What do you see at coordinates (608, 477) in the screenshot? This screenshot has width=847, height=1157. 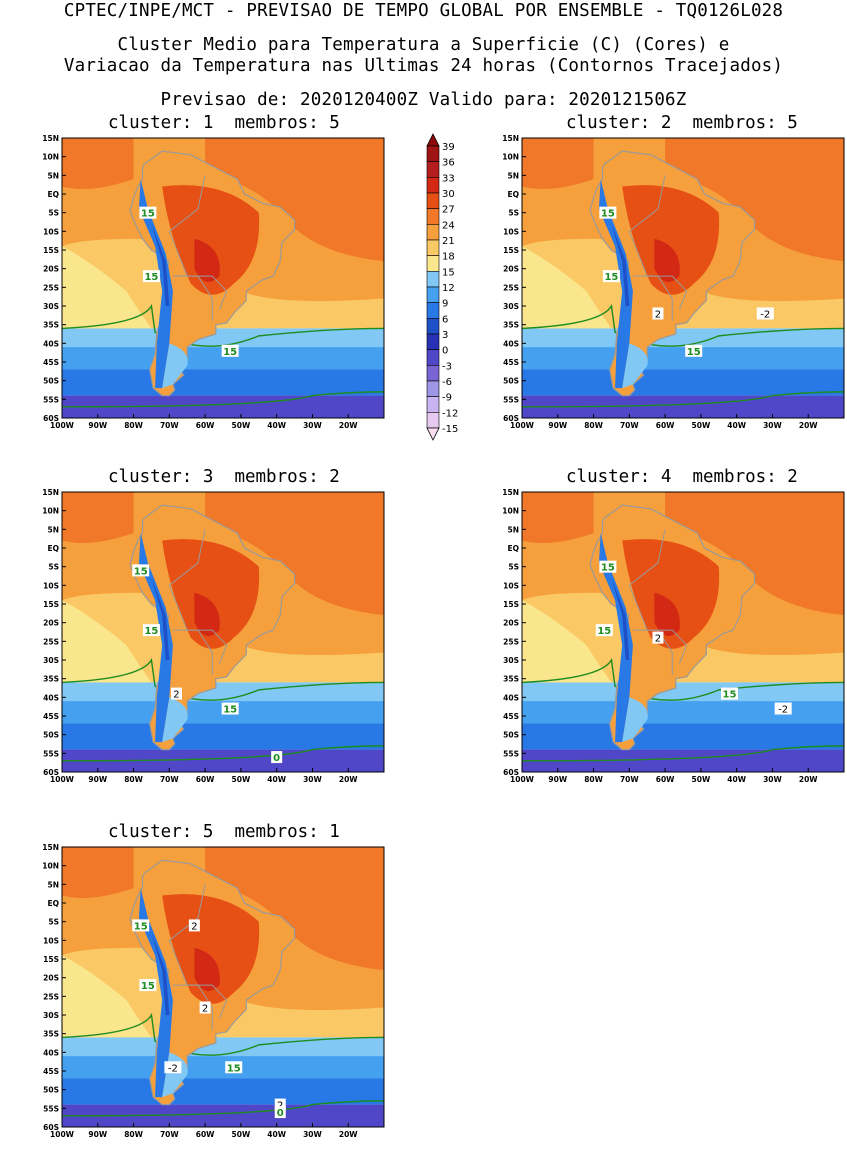 I see `cluster-label: cluster:` at bounding box center [608, 477].